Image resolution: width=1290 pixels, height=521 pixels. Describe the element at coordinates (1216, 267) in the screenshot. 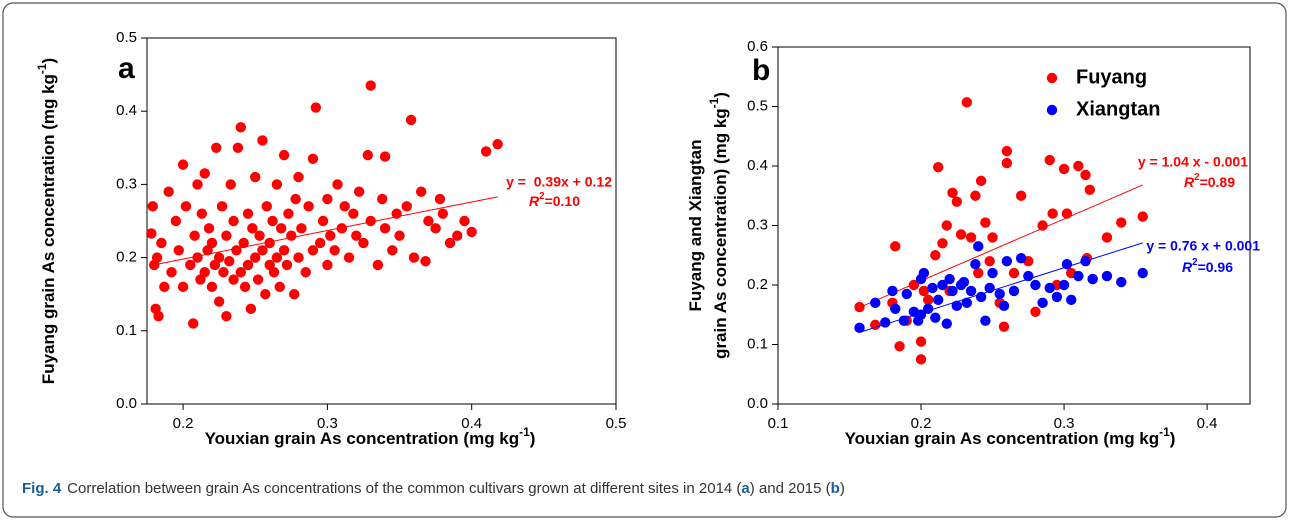

I see `text-part: =0.96` at that location.